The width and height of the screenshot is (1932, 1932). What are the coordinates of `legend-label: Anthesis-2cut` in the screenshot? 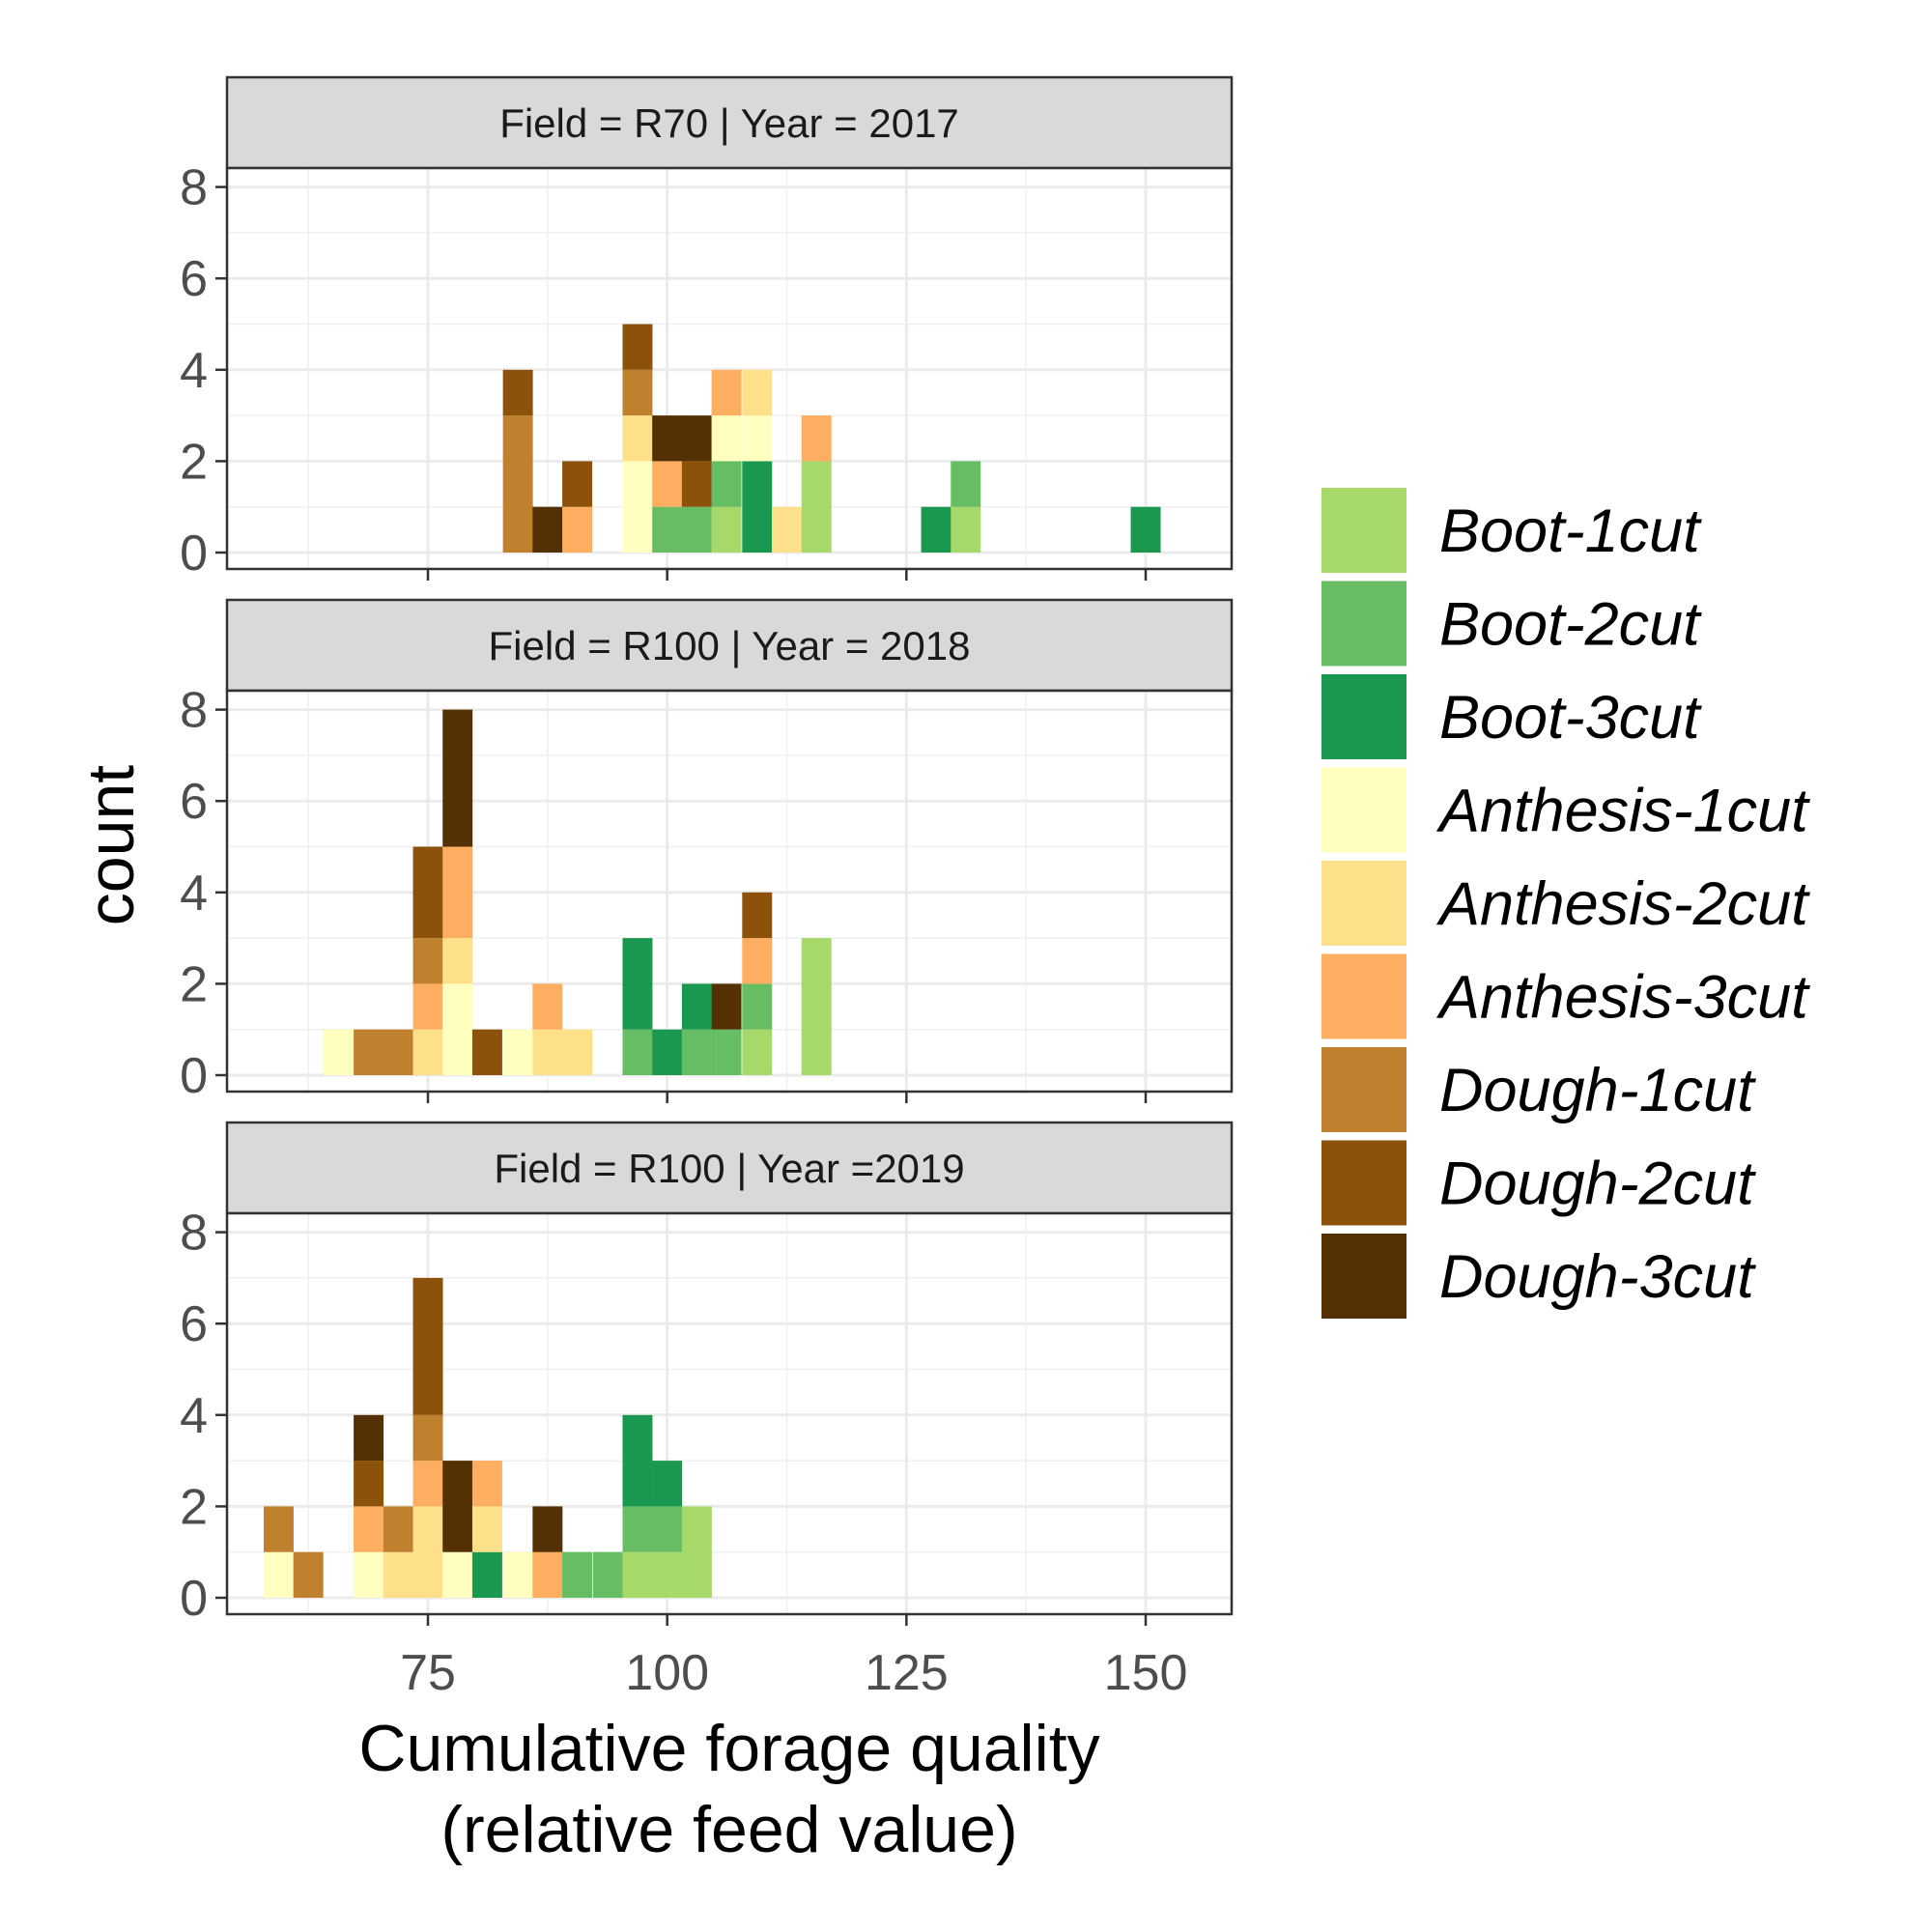 It's located at (1622, 904).